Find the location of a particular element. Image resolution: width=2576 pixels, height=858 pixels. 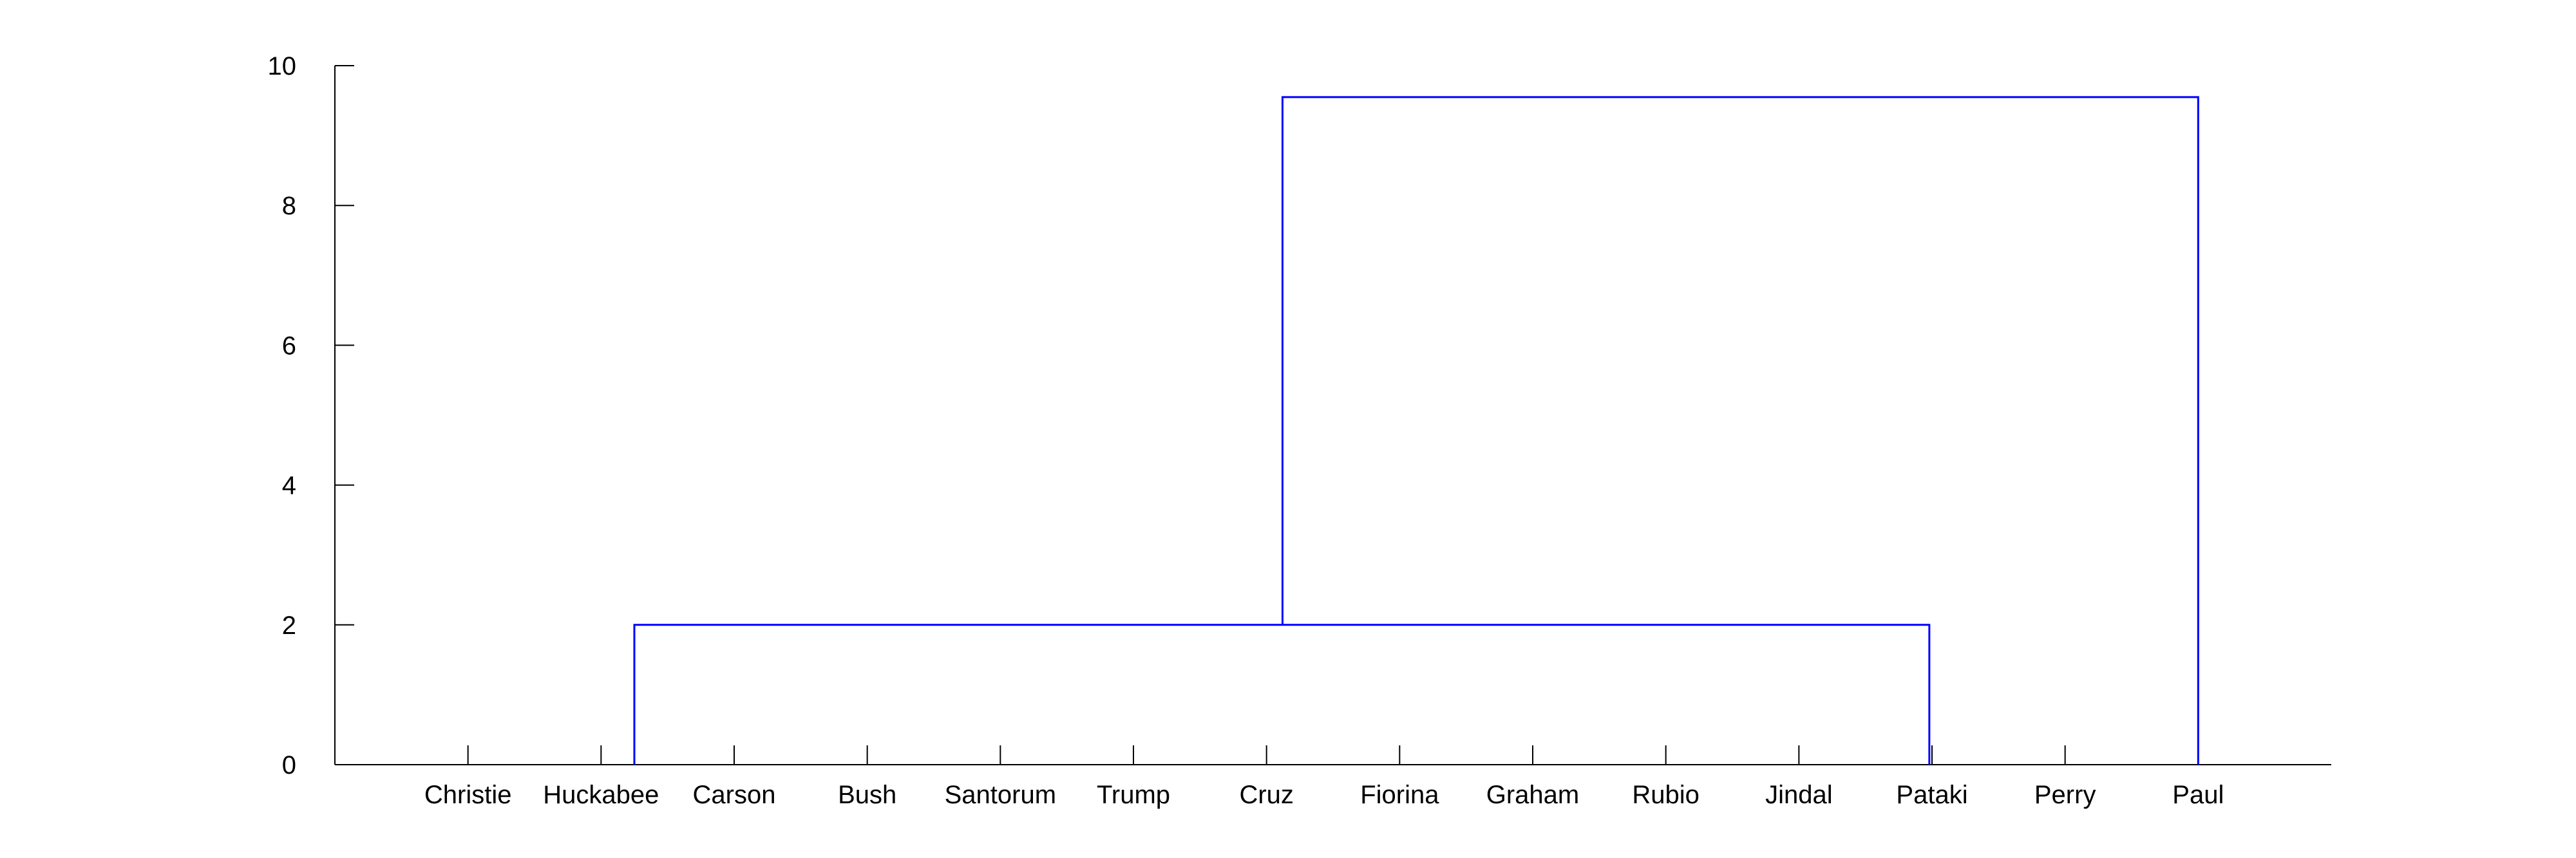

x-tick-label: Pataki is located at coordinates (1931, 795).